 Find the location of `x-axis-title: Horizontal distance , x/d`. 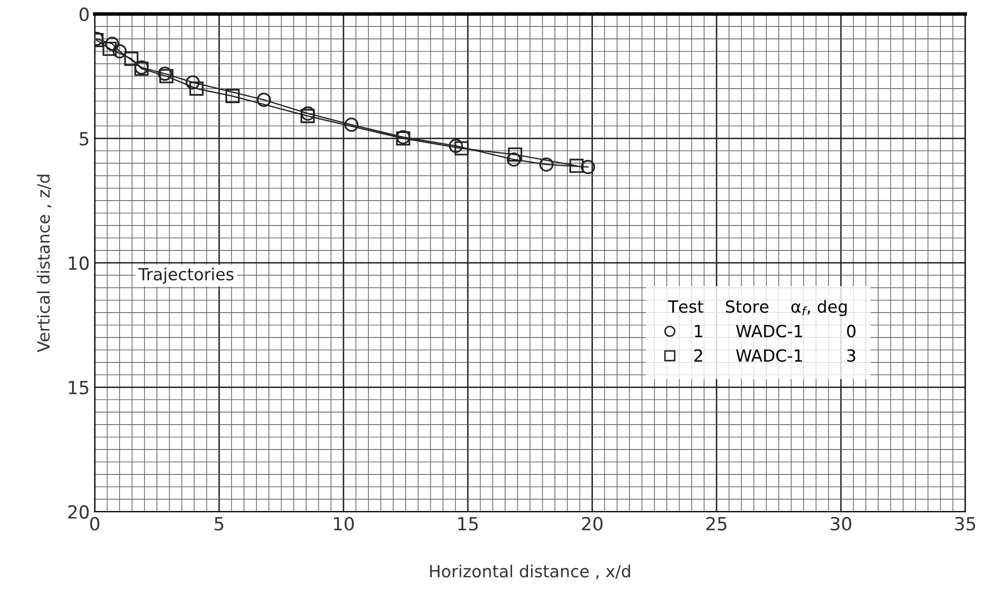

x-axis-title: Horizontal distance , x/d is located at coordinates (530, 572).